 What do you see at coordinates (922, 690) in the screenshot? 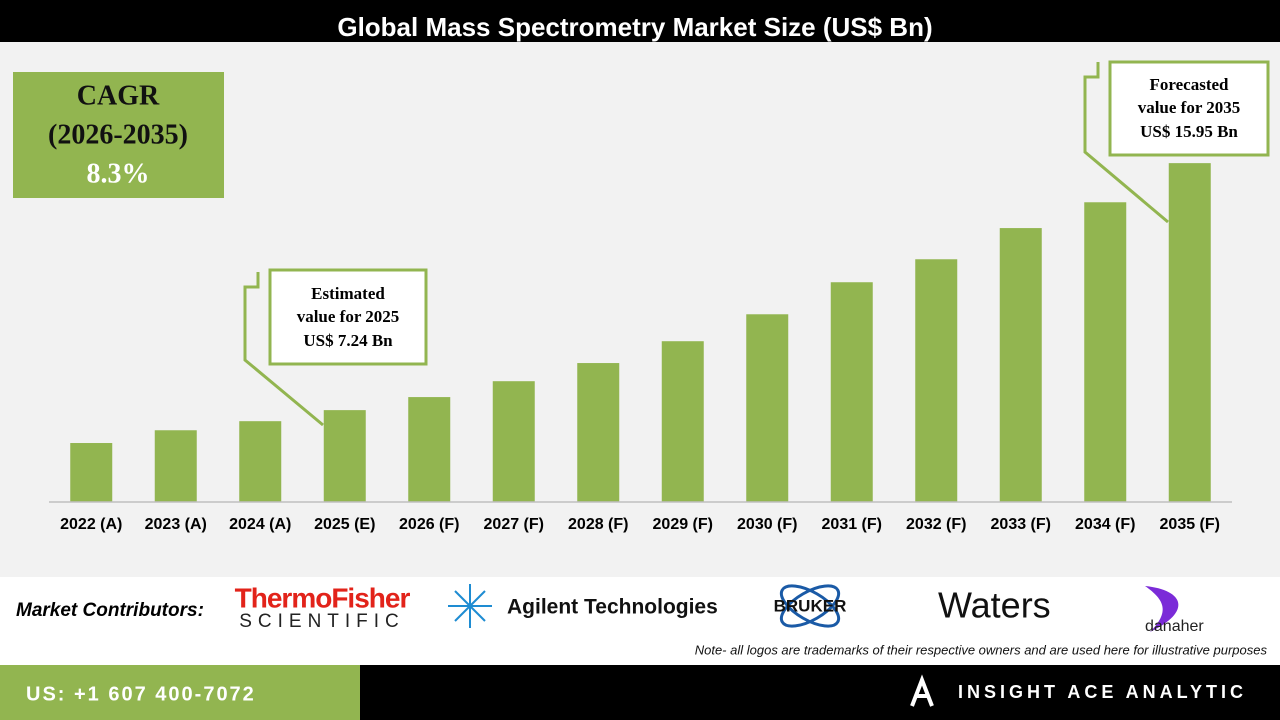
I see `brand-mark` at bounding box center [922, 690].